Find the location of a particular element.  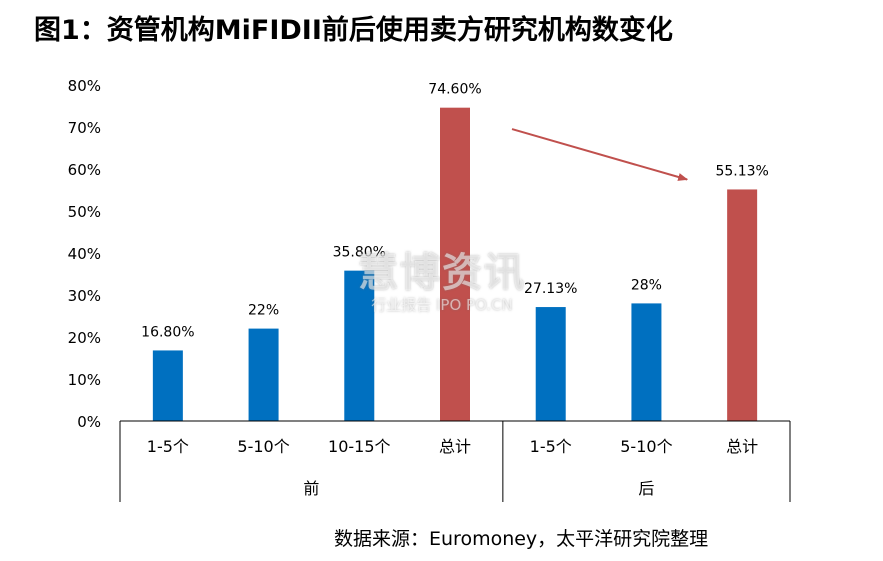

y-tick-label: 80% is located at coordinates (84, 86).